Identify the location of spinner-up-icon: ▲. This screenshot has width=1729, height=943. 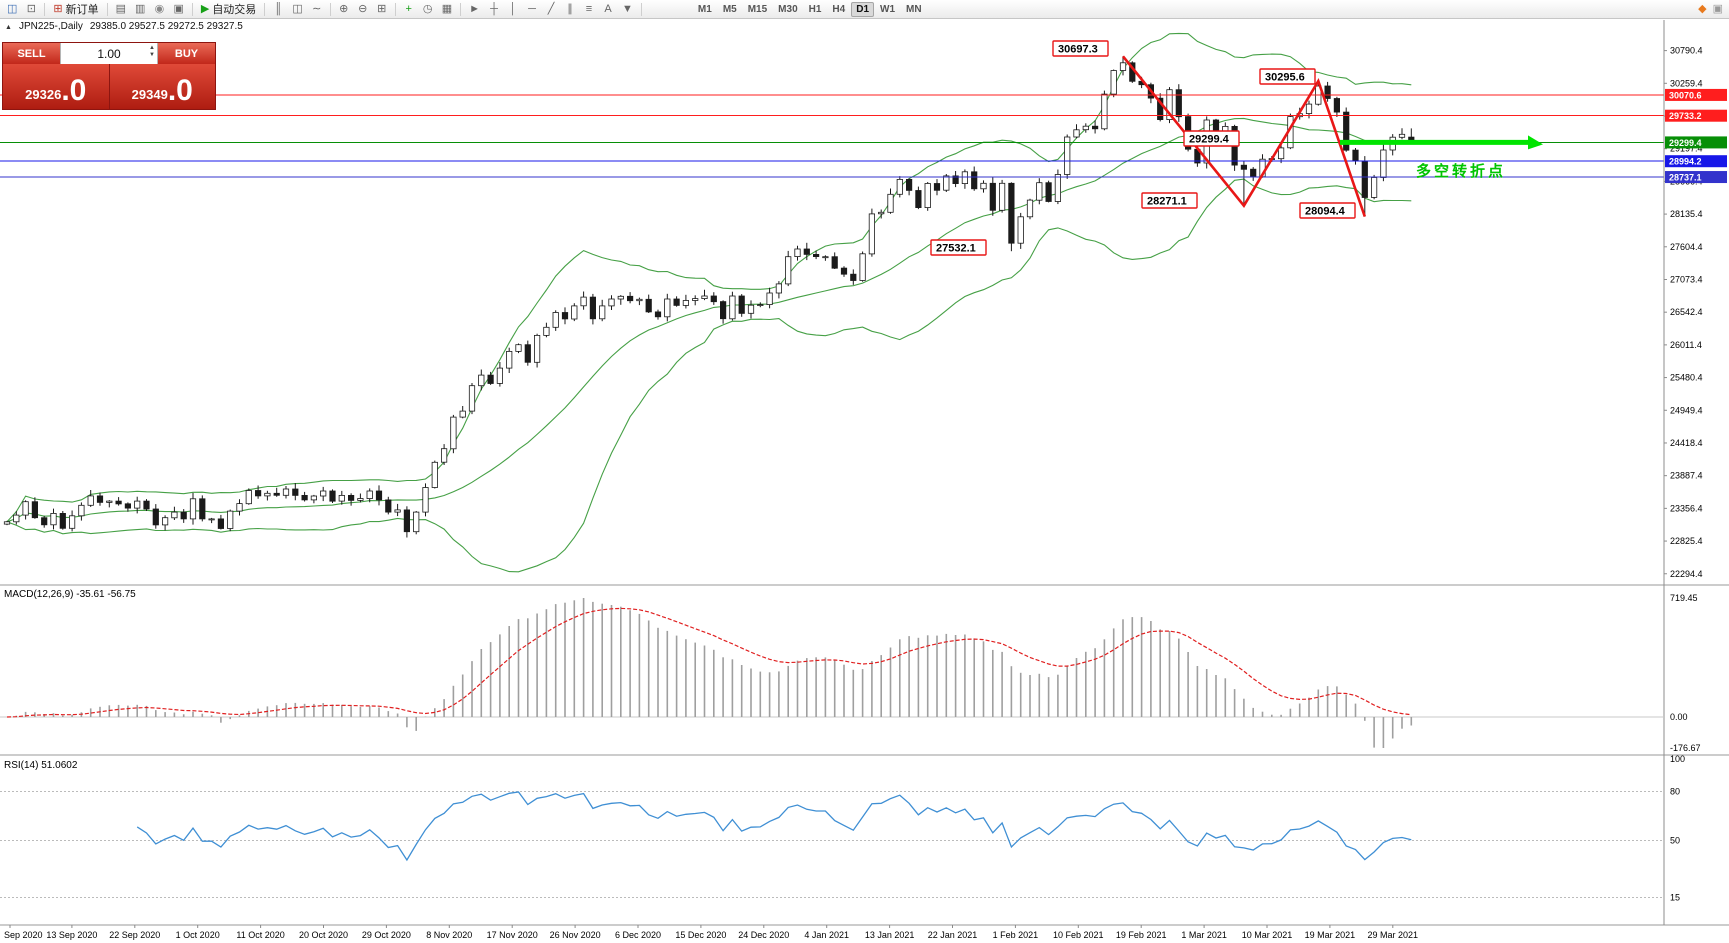
(152, 48).